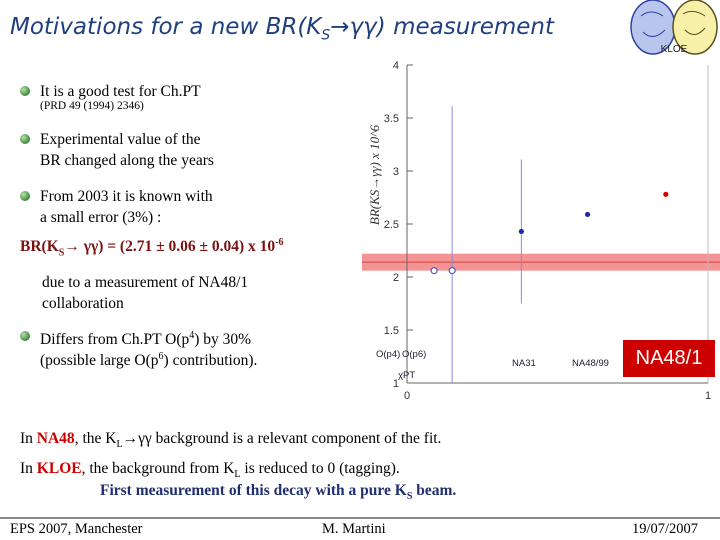  I want to click on y-tick-label: 2.5, so click(391, 225).